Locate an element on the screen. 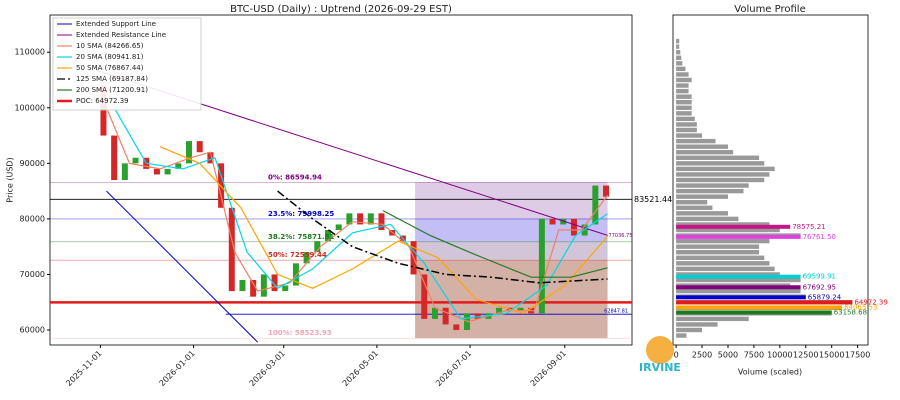 The width and height of the screenshot is (900, 400). volume-highlight-label: 78575.21 is located at coordinates (808, 227).